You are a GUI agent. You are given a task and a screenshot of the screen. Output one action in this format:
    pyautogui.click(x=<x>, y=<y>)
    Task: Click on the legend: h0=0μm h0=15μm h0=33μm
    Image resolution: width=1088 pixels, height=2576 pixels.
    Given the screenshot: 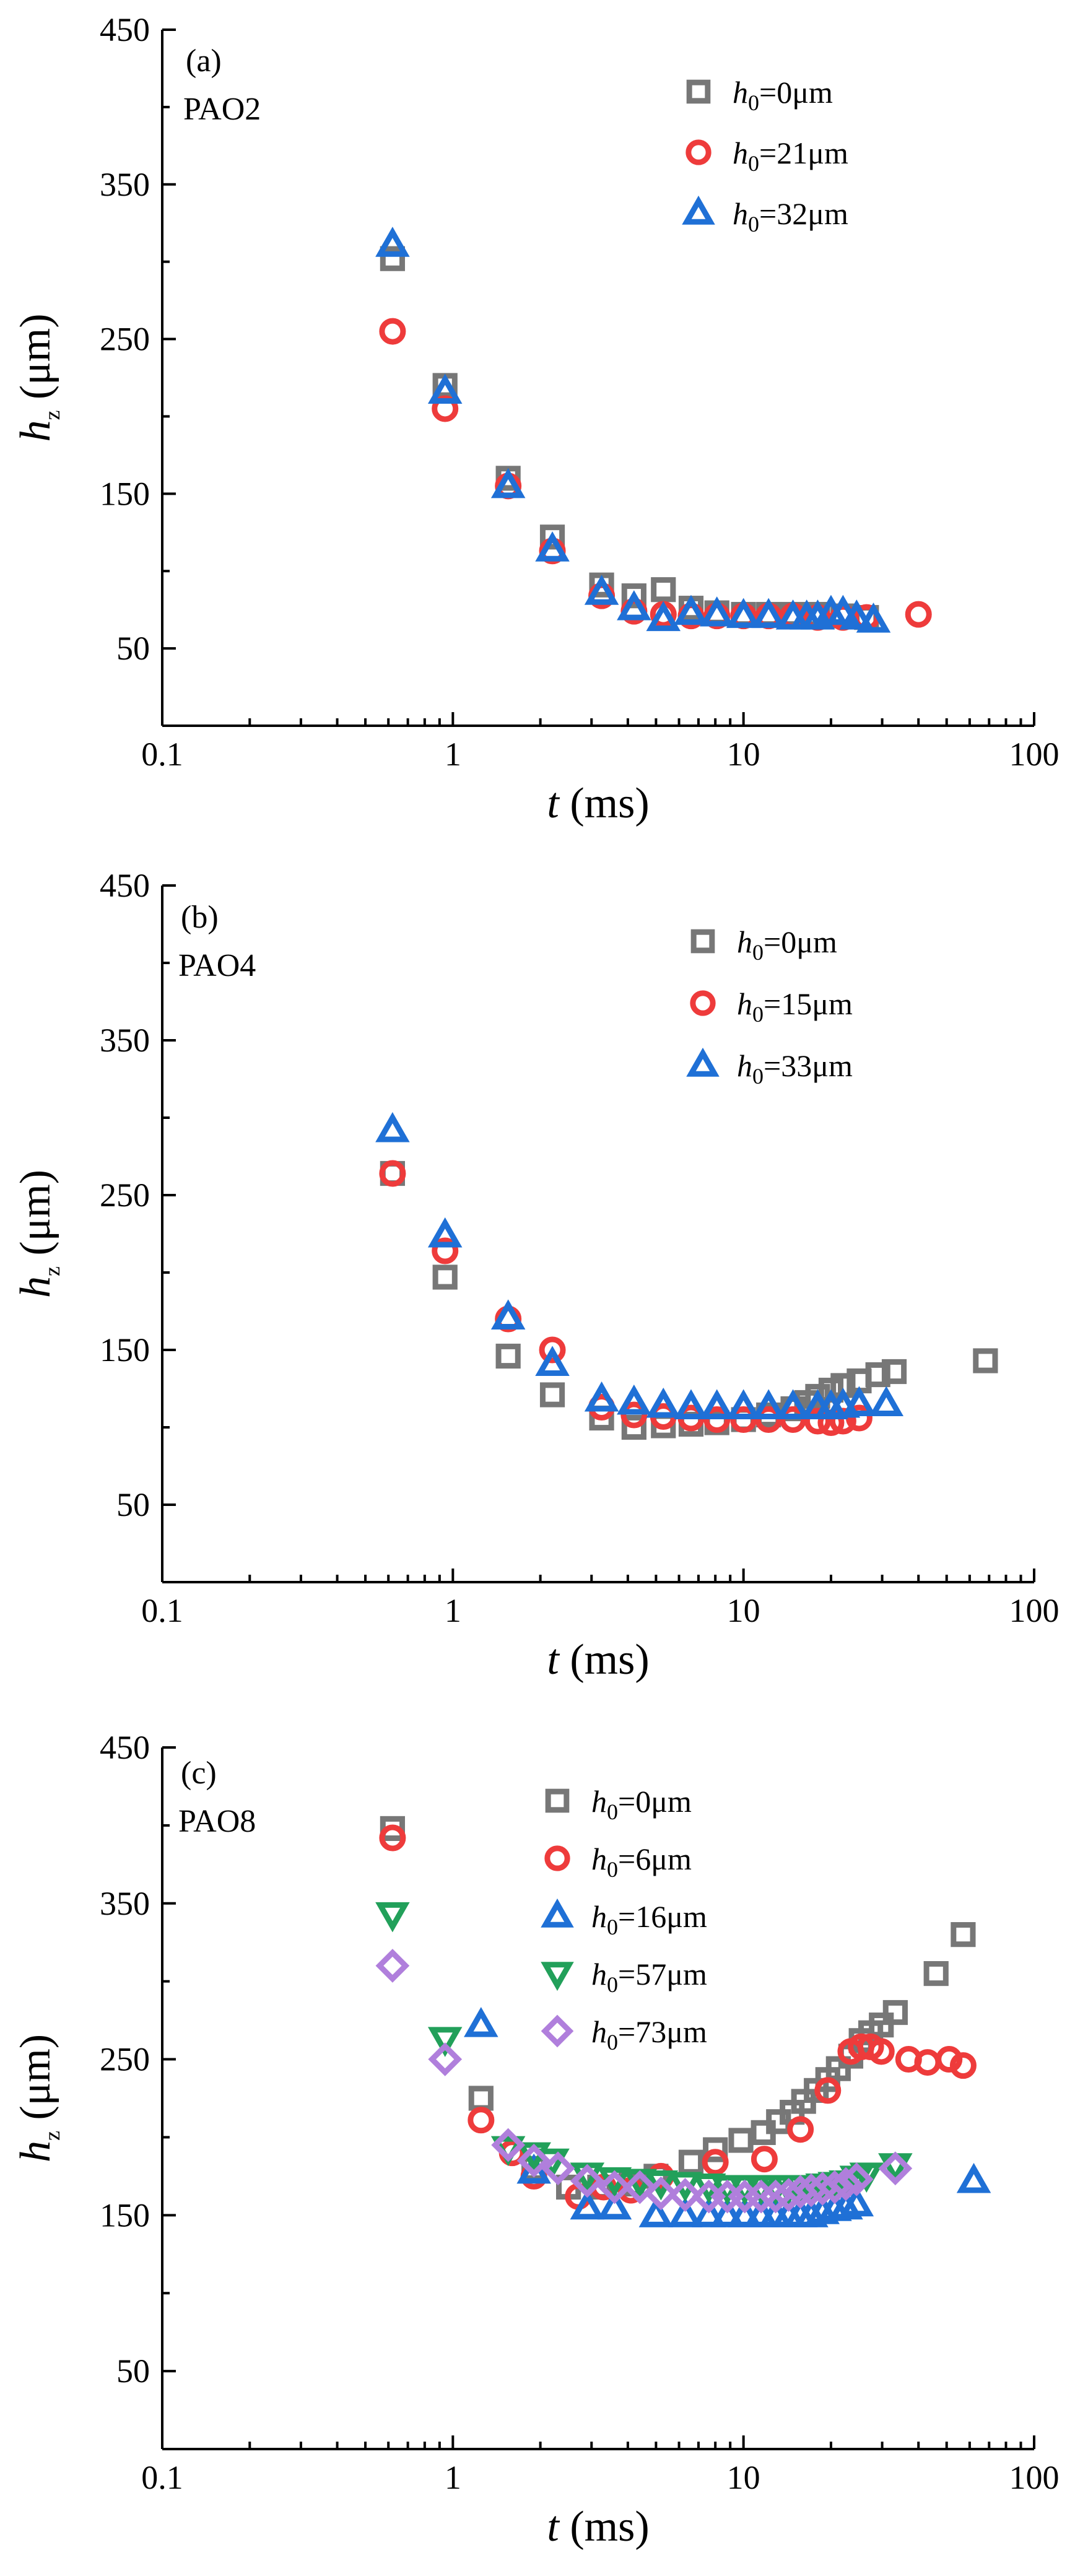 What is the action you would take?
    pyautogui.click(x=770, y=1007)
    